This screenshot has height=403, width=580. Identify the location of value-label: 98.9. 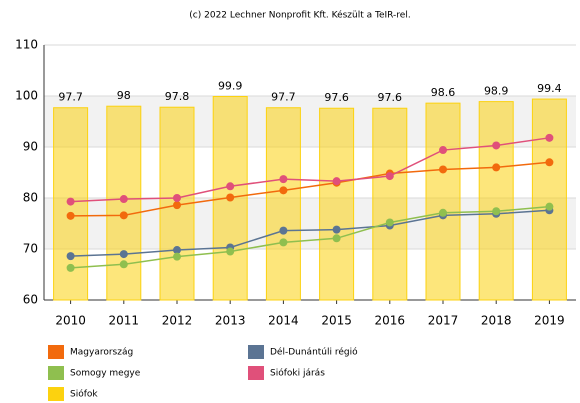
(496, 91).